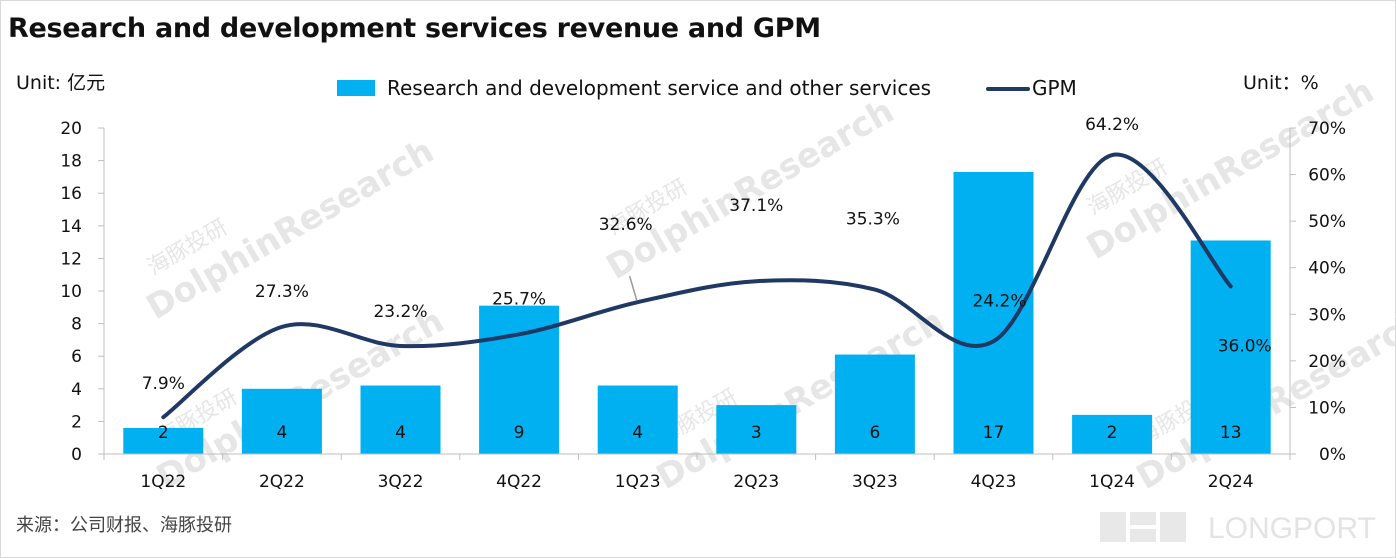 This screenshot has height=558, width=1396. I want to click on bar-2Q22, so click(281, 421).